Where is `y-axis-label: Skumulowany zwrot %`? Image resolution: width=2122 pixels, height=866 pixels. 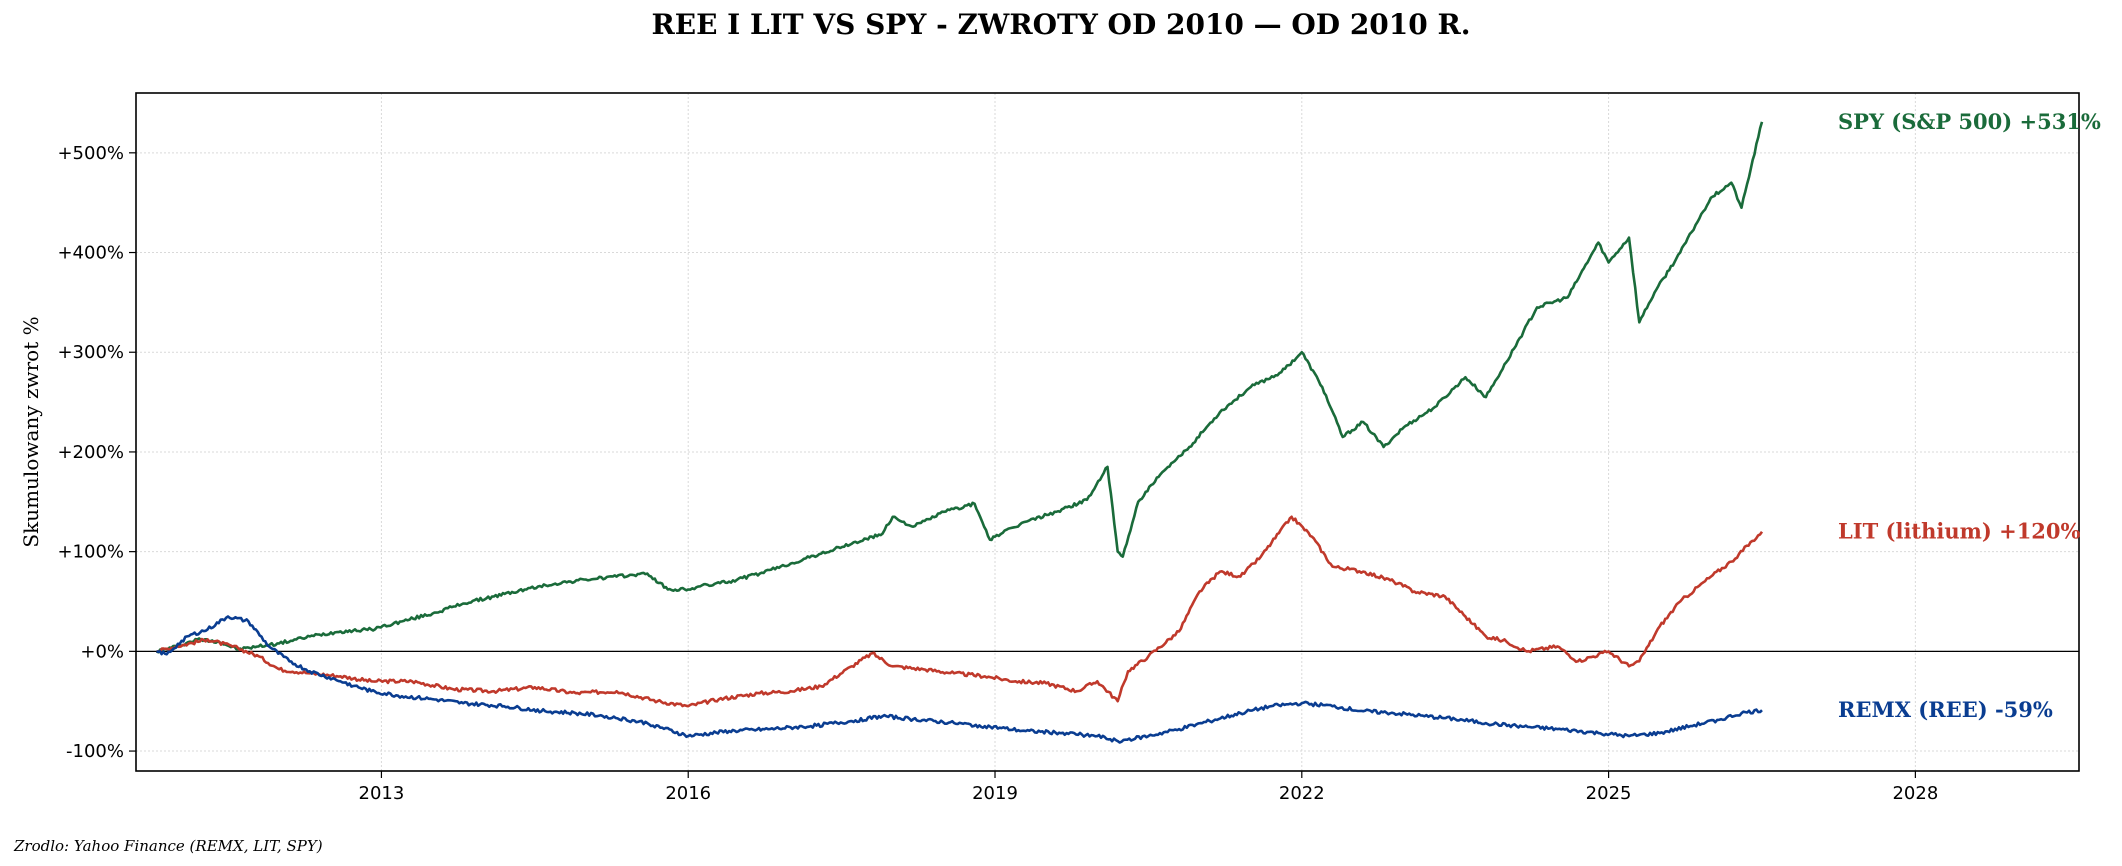 y-axis-label: Skumulowany zwrot % is located at coordinates (31, 431).